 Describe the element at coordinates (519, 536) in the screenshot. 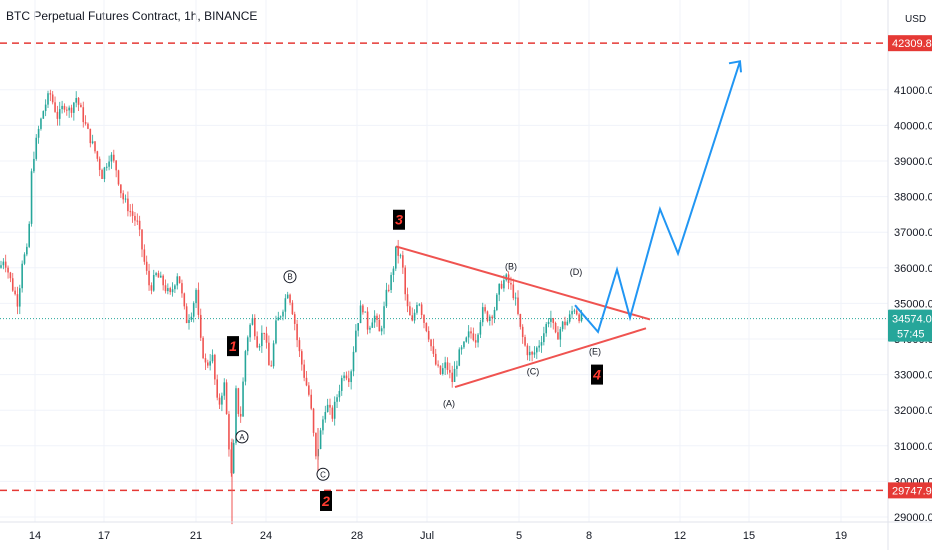

I see `time-tick-label: 5` at that location.